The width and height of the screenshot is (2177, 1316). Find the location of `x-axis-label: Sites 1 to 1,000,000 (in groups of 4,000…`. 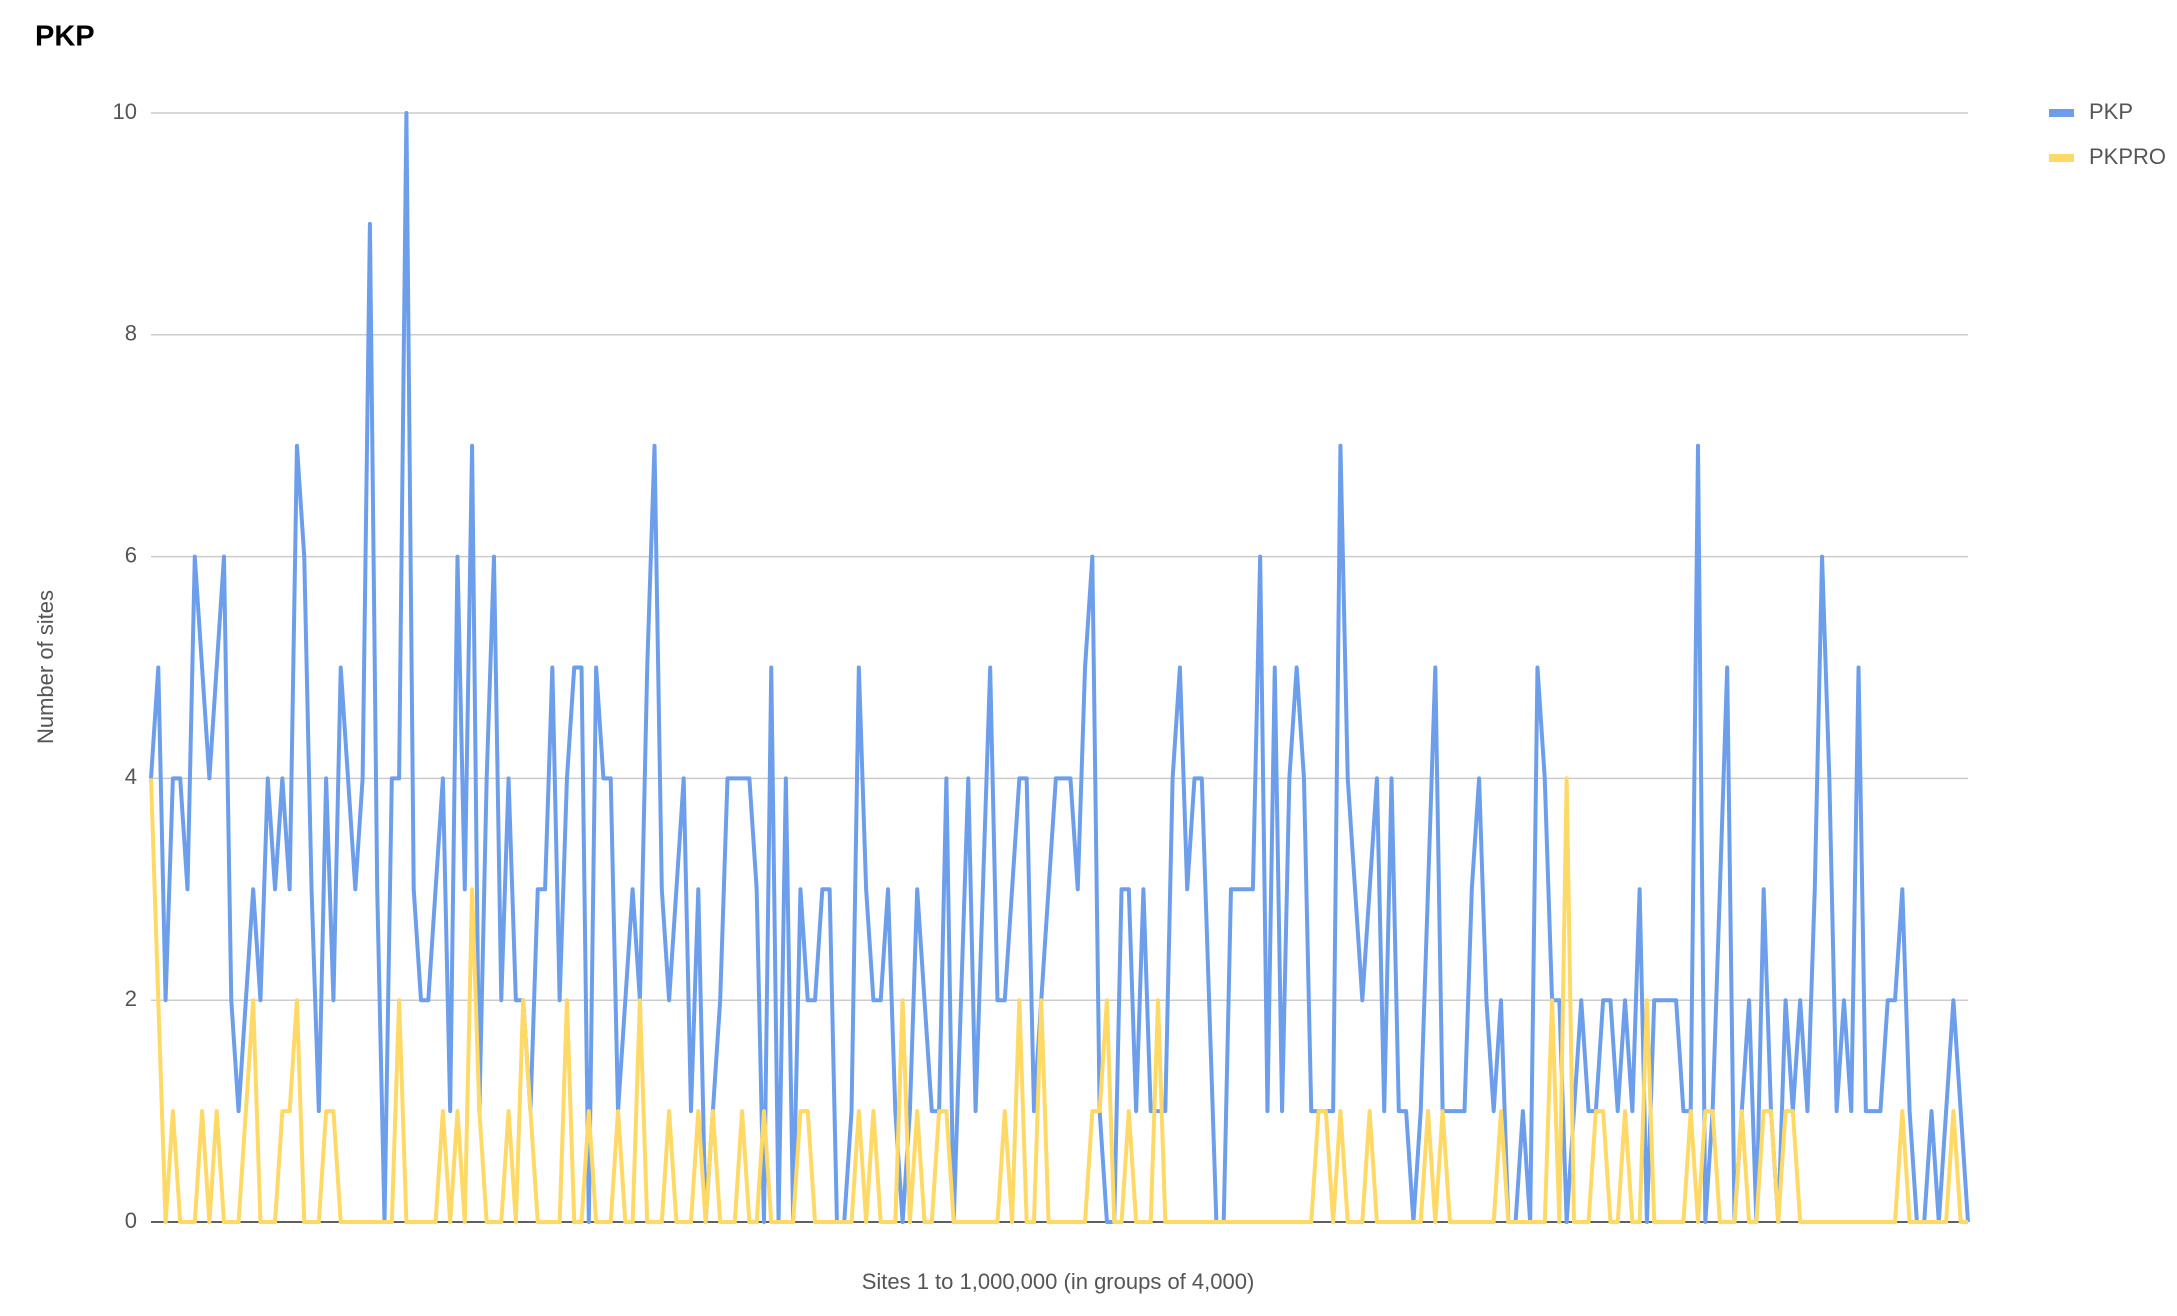

x-axis-label: Sites 1 to 1,000,000 (in groups of 4,000… is located at coordinates (1058, 1281).